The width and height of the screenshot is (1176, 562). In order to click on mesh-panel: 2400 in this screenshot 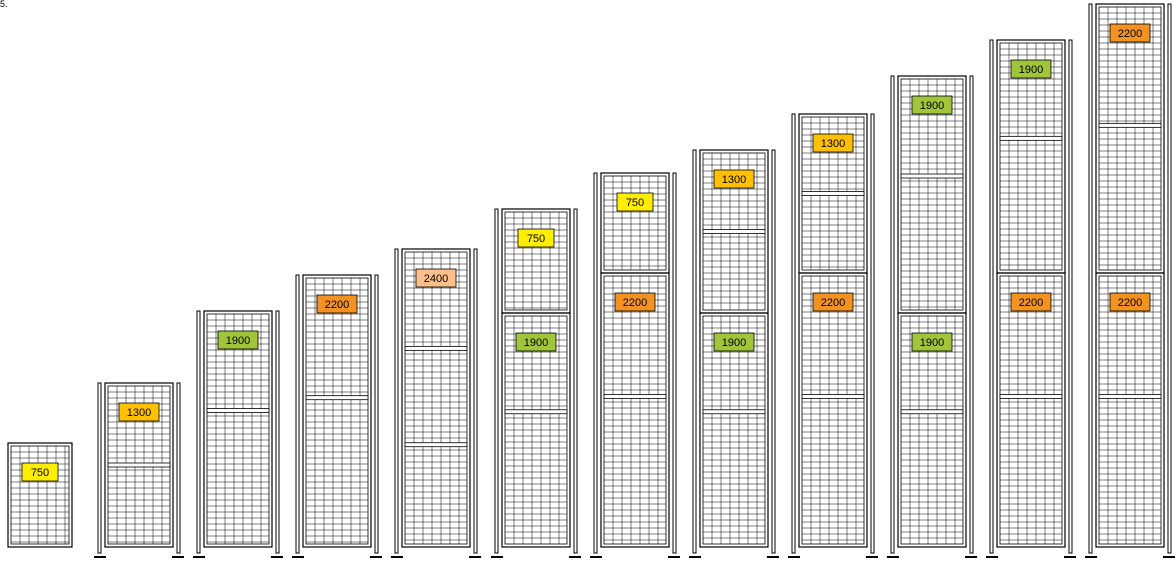, I will do `click(436, 398)`.